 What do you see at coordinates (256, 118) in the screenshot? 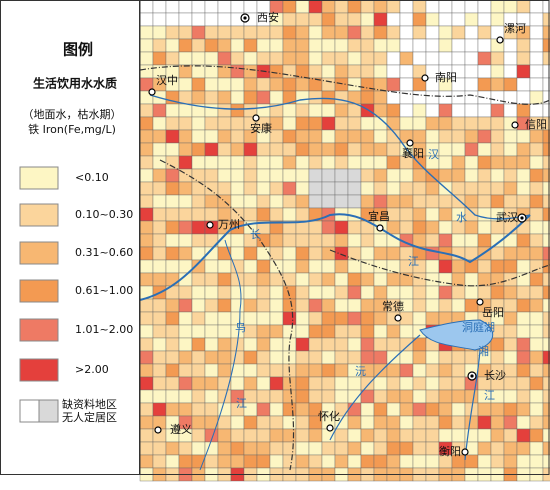
I see `city-marker` at bounding box center [256, 118].